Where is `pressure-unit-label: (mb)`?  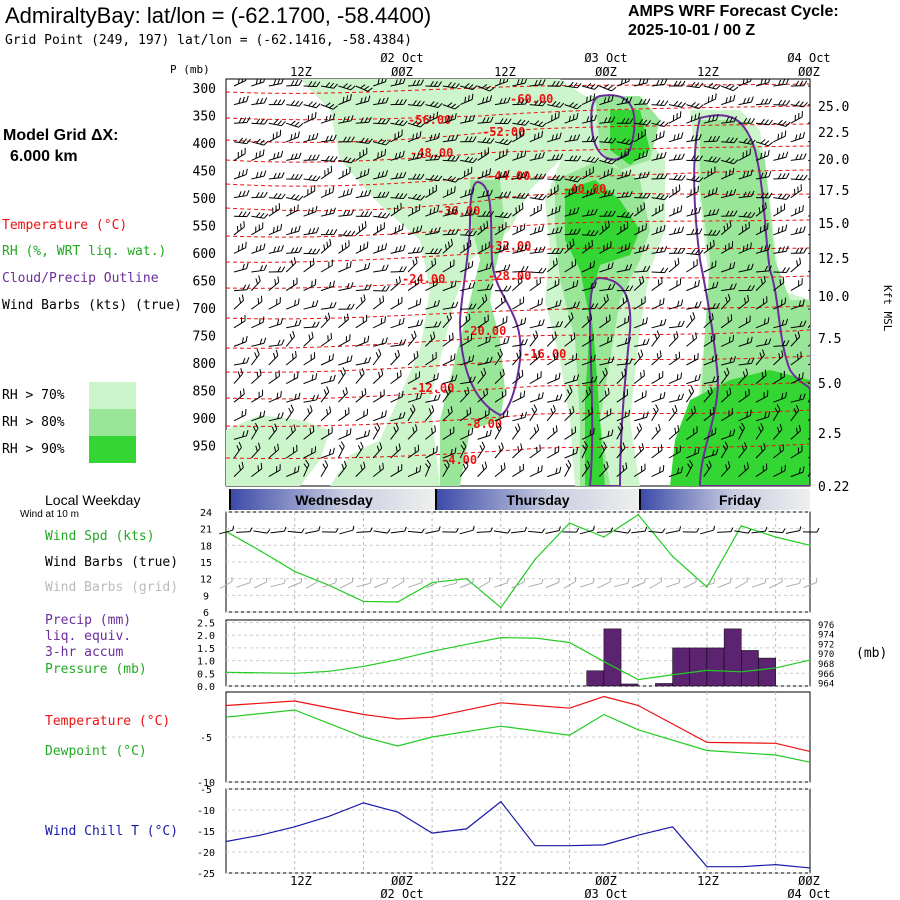 pressure-unit-label: (mb) is located at coordinates (871, 653).